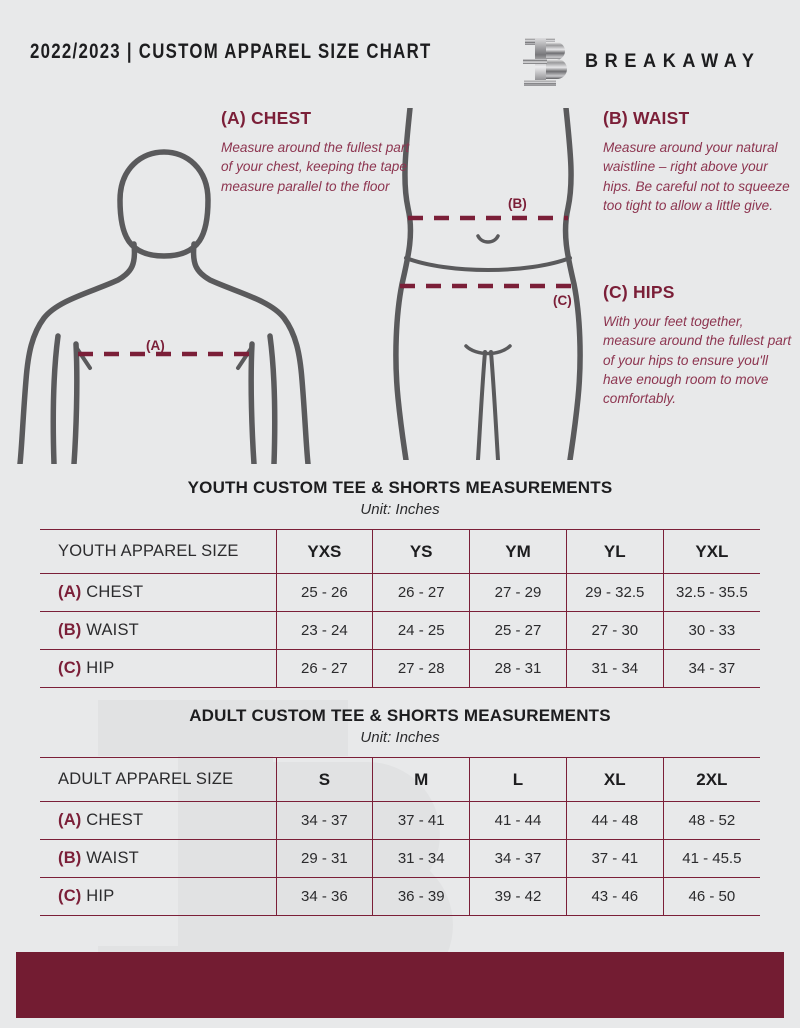  What do you see at coordinates (614, 630) in the screenshot?
I see `youth-waist-yl: 27 - 30` at bounding box center [614, 630].